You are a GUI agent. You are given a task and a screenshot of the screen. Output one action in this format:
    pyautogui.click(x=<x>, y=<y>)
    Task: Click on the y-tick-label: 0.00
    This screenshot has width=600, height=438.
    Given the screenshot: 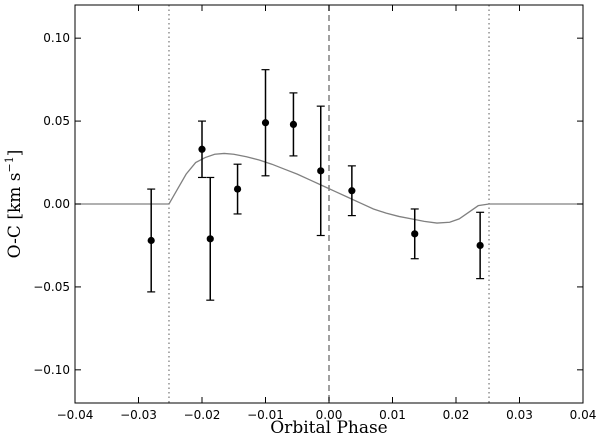 What is the action you would take?
    pyautogui.click(x=56, y=204)
    